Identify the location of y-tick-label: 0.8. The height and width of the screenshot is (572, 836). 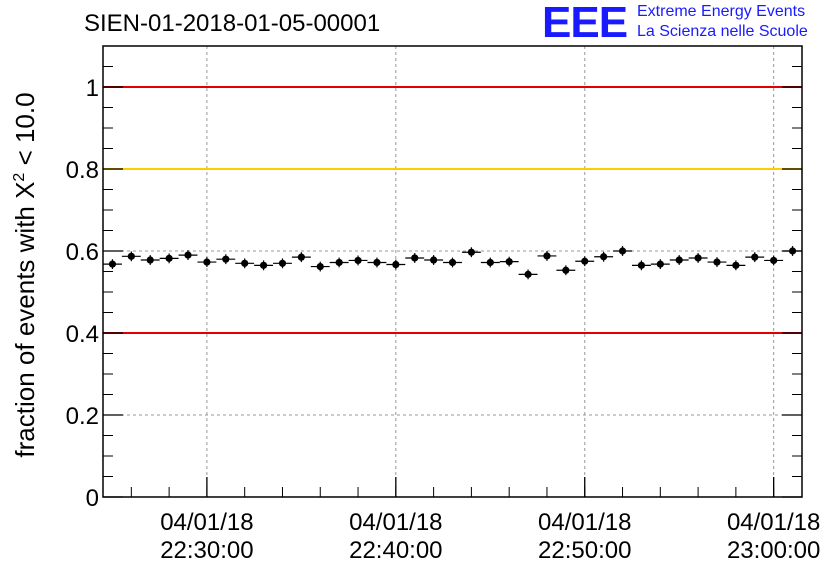
(82, 170).